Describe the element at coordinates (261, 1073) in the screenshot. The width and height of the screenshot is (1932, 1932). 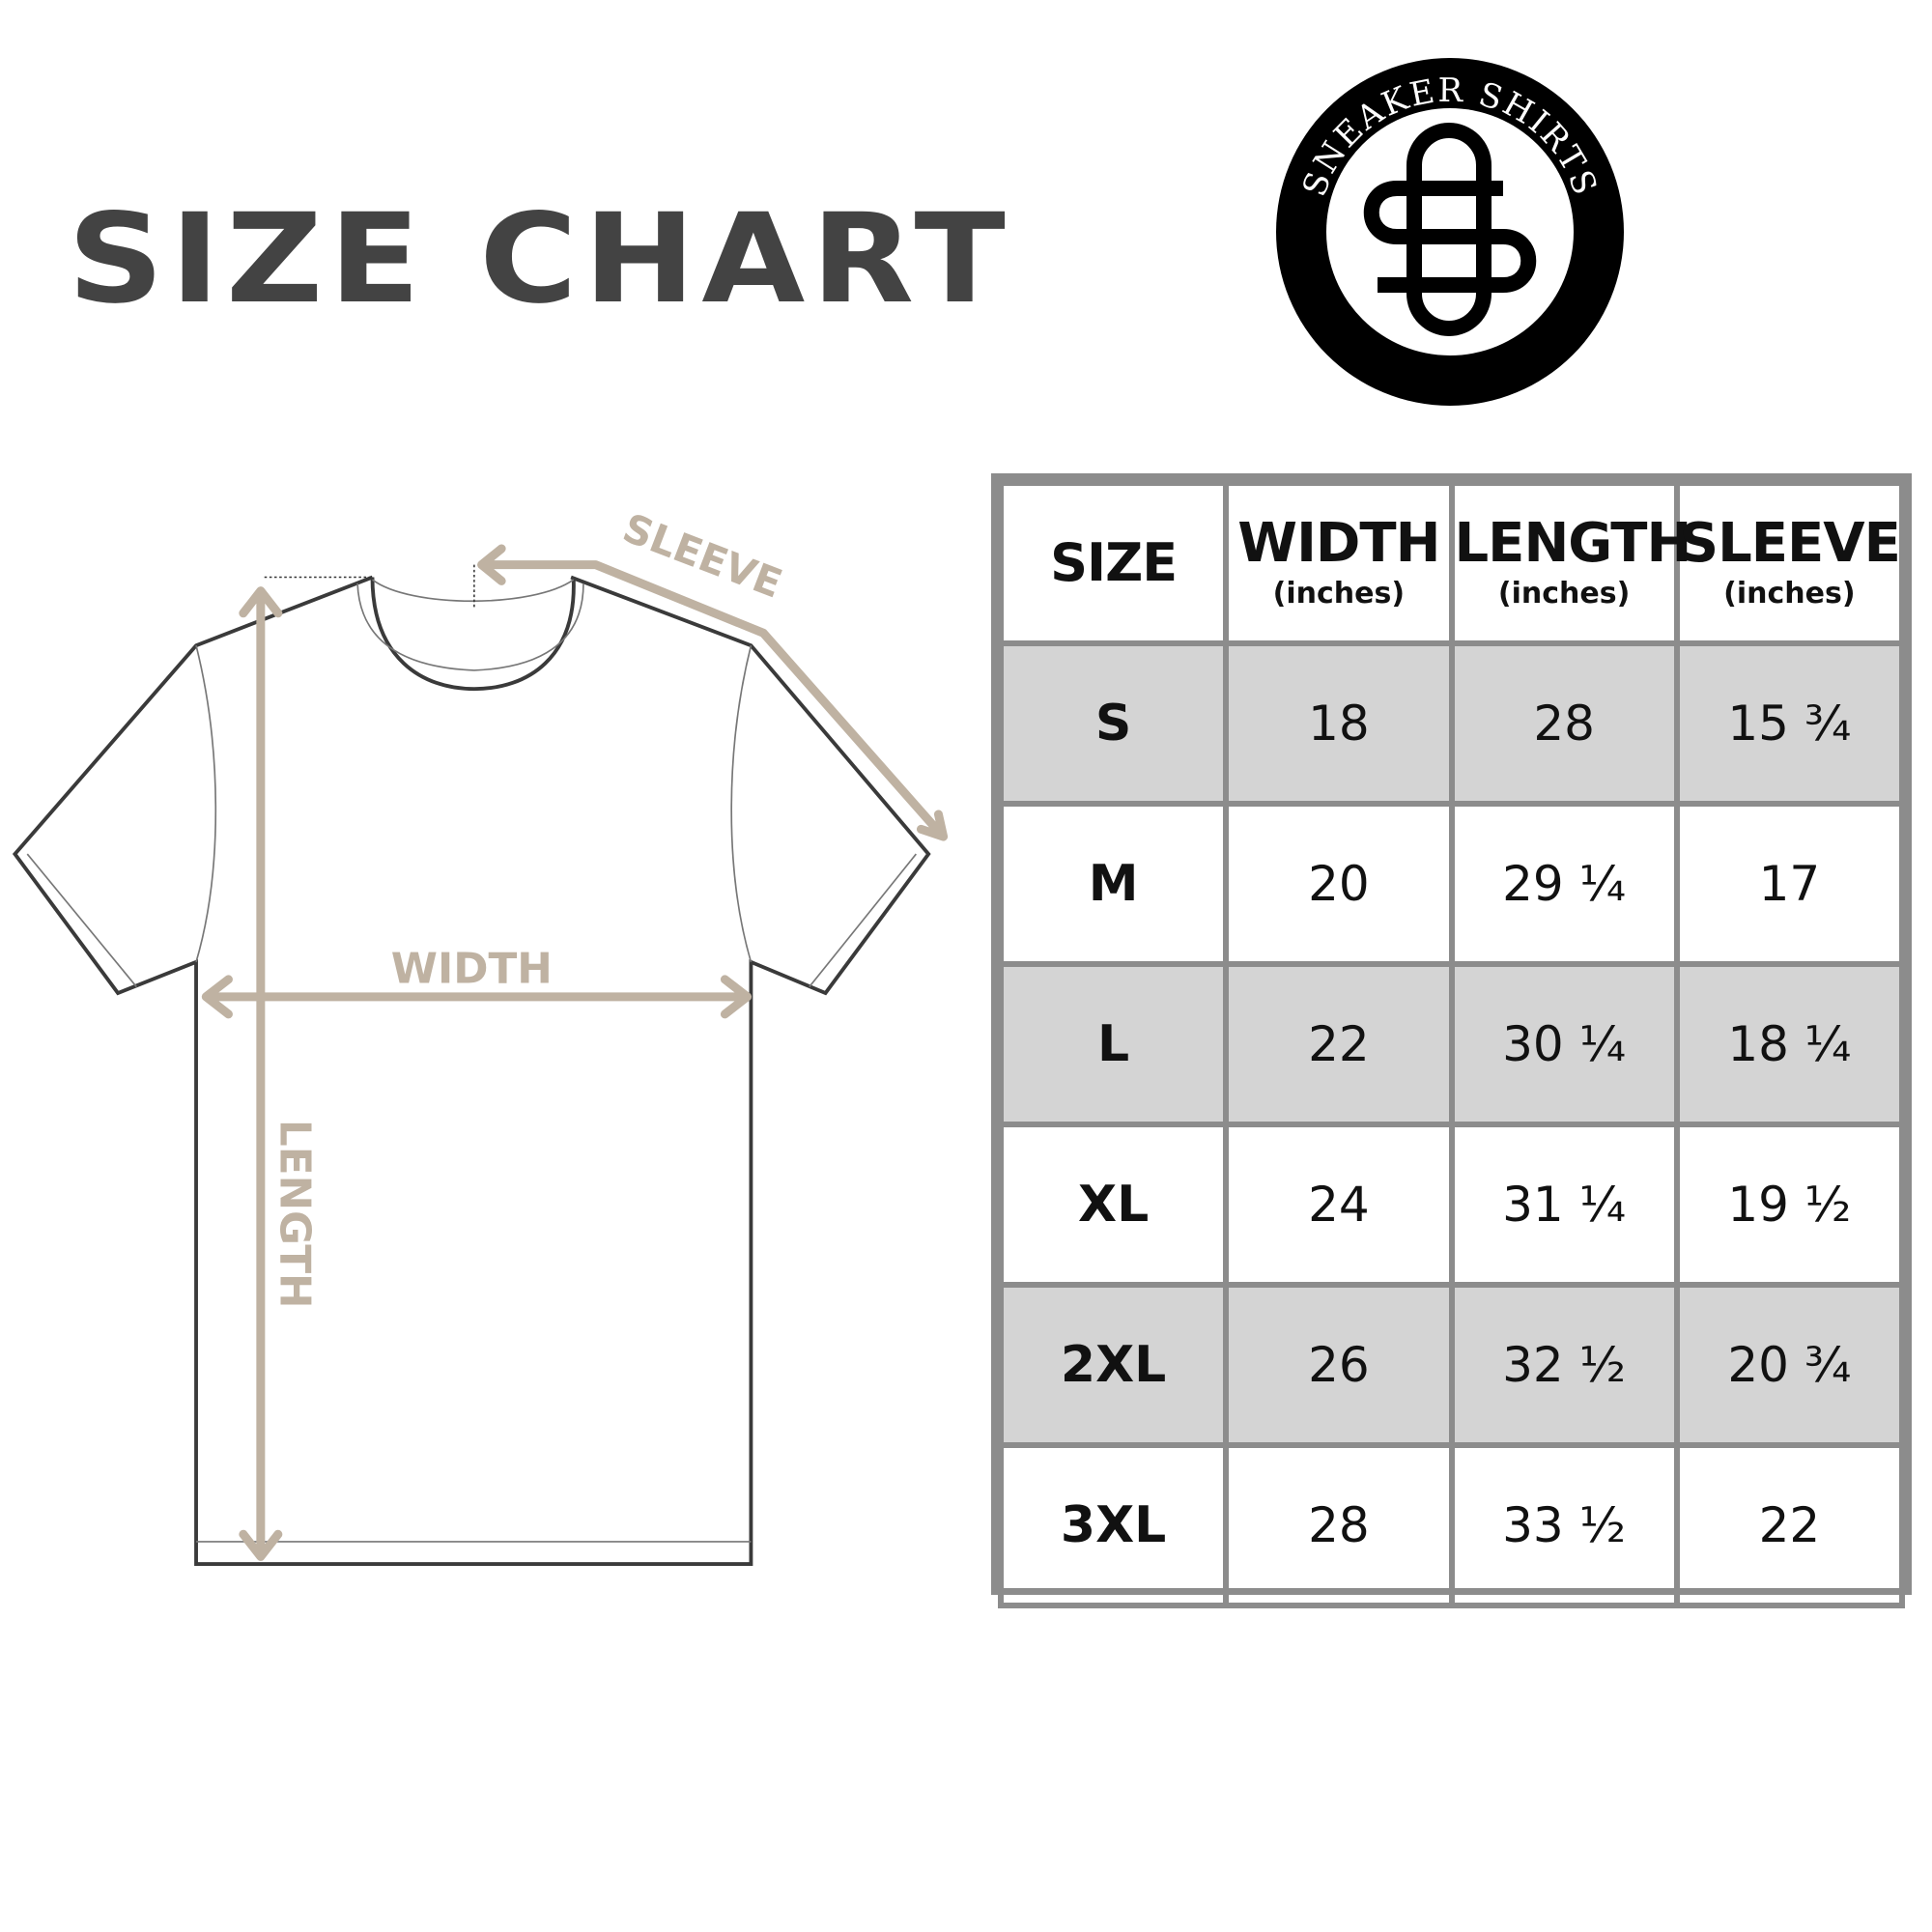
I see `length-arrow` at that location.